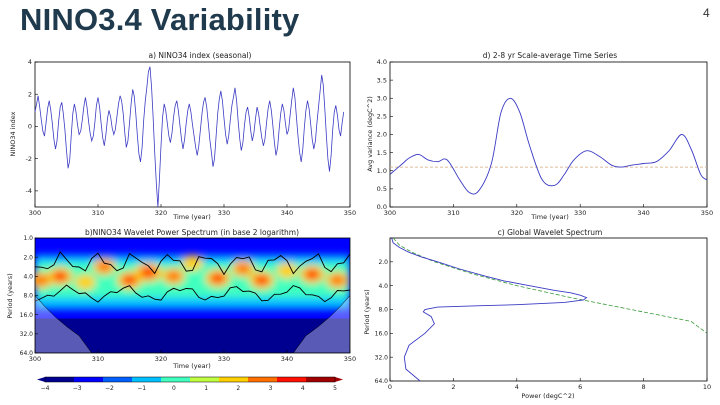 The height and width of the screenshot is (405, 720). Describe the element at coordinates (643, 213) in the screenshot. I see `plot-d-xtick-label: 340` at that location.